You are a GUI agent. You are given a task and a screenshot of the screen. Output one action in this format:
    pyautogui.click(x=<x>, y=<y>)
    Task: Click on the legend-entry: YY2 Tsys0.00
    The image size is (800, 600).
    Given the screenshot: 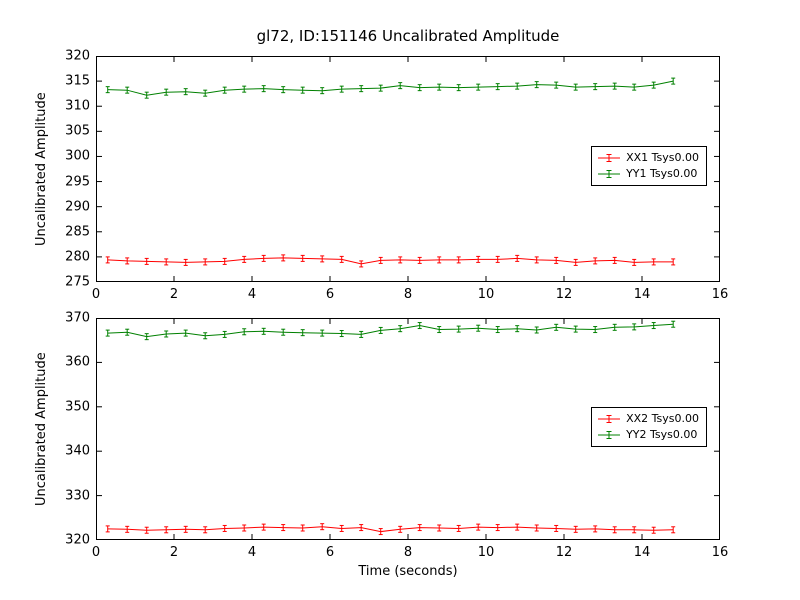 What is the action you would take?
    pyautogui.click(x=648, y=435)
    